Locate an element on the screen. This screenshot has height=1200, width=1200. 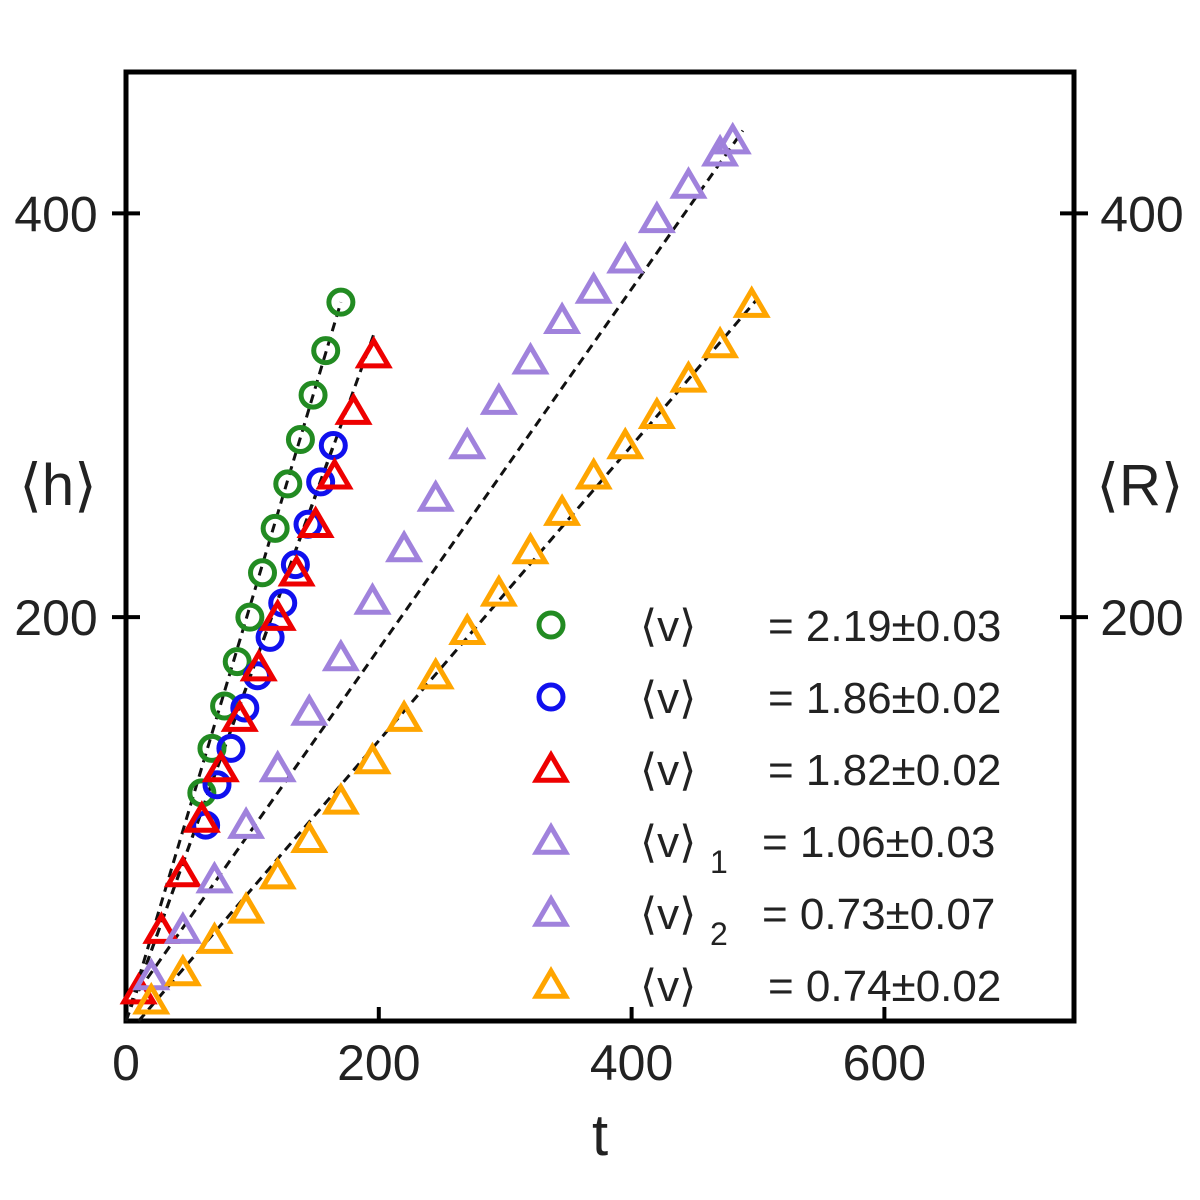
legend-entry: ⟨v⟩ 2 = 0.73±0.07 is located at coordinates (763, 921).